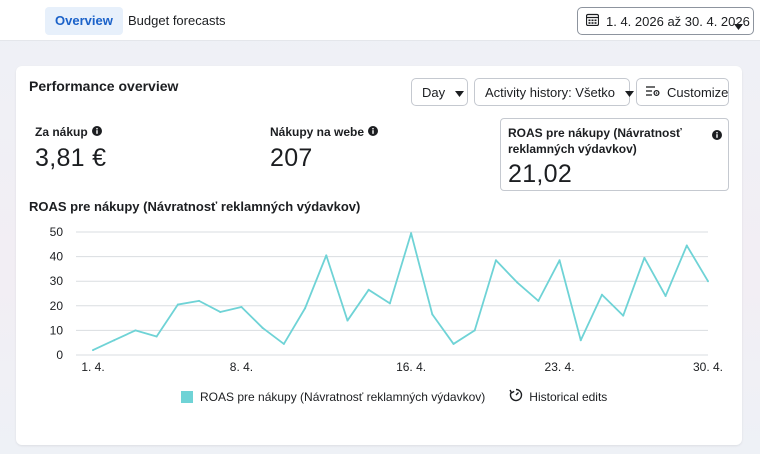  What do you see at coordinates (291, 158) in the screenshot?
I see `metric-value: 207` at bounding box center [291, 158].